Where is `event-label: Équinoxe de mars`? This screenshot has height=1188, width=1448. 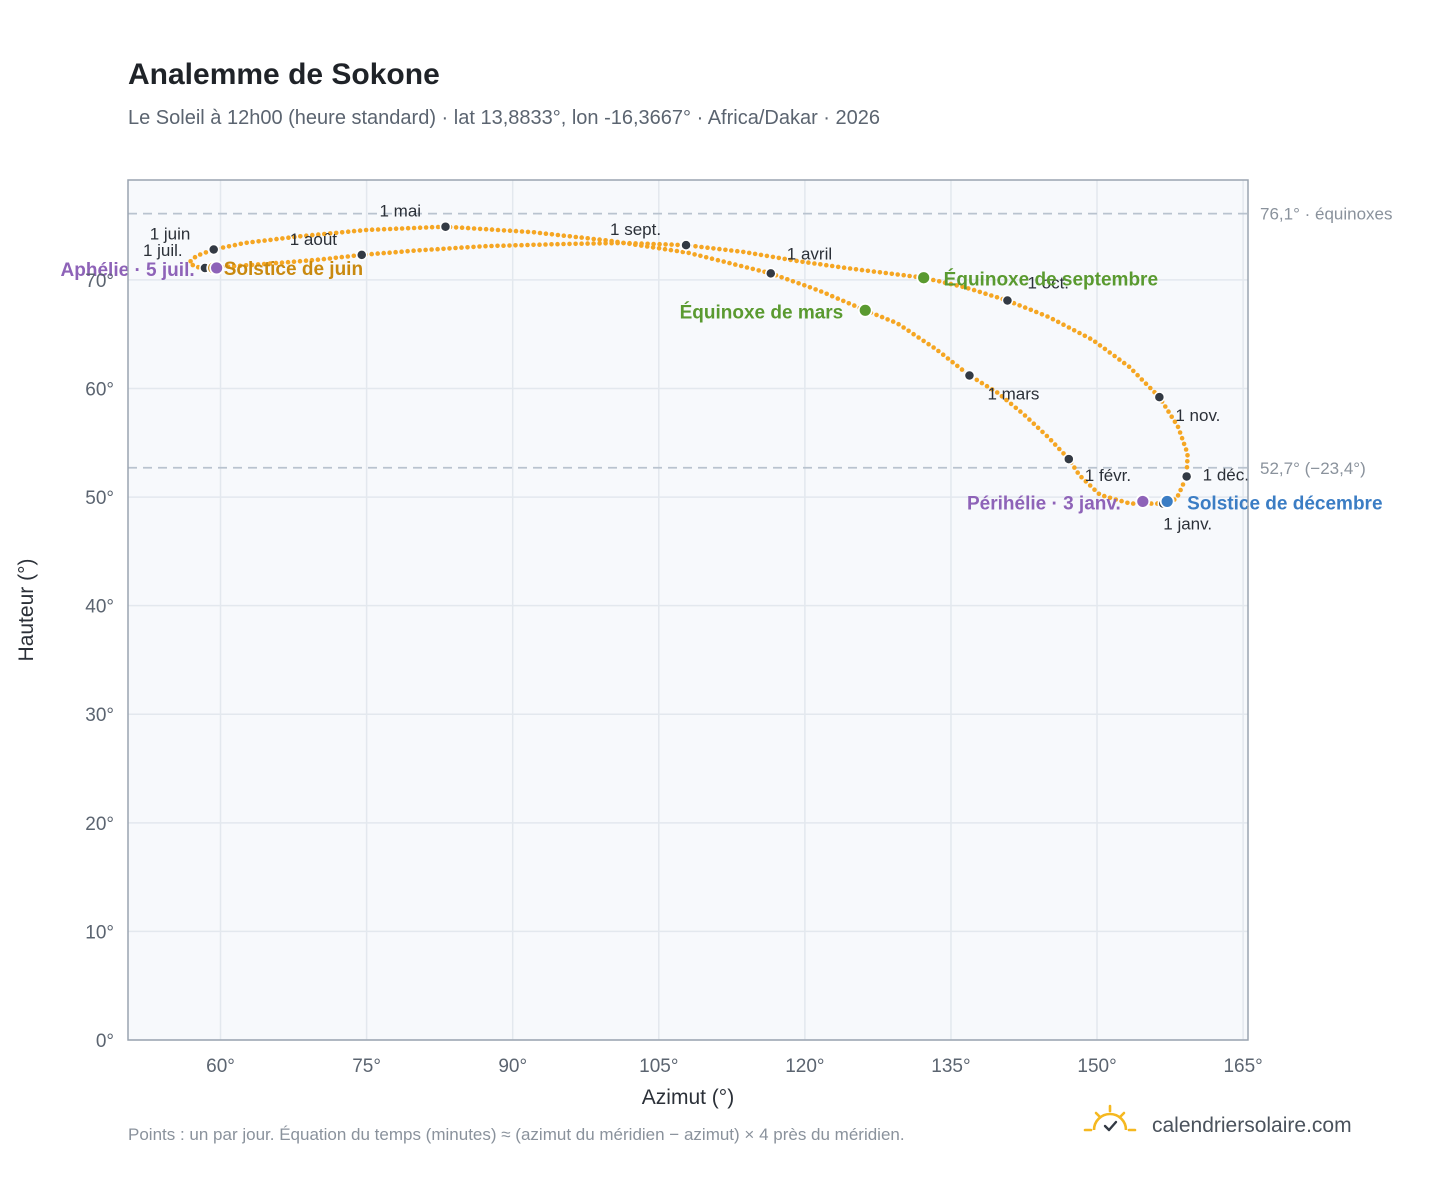 event-label: Équinoxe de mars is located at coordinates (762, 312).